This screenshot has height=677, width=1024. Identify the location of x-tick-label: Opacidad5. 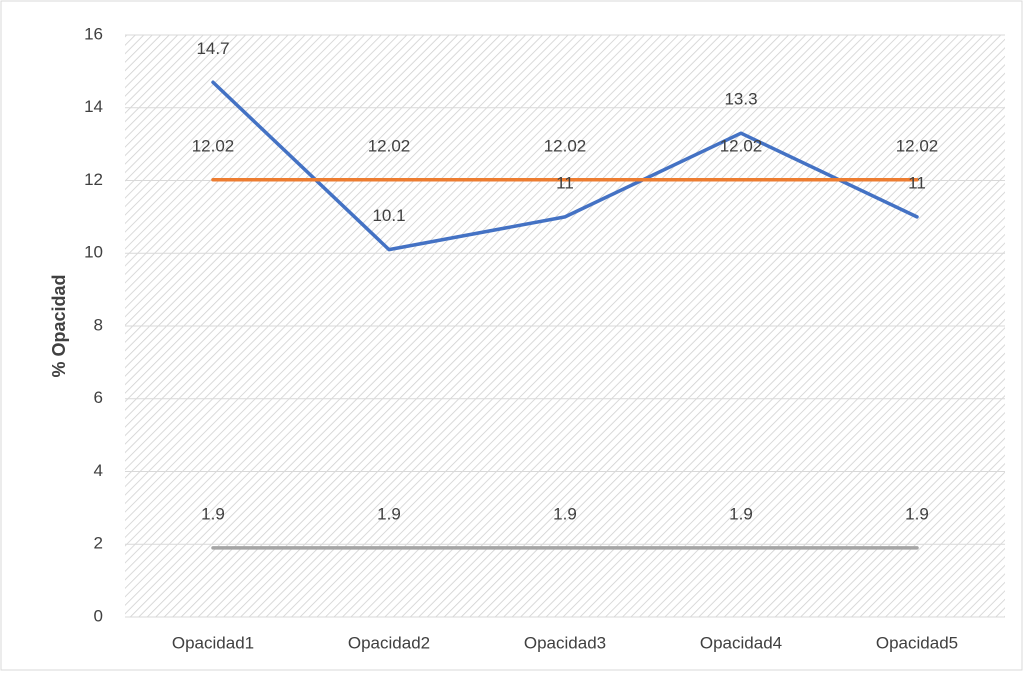
(917, 642).